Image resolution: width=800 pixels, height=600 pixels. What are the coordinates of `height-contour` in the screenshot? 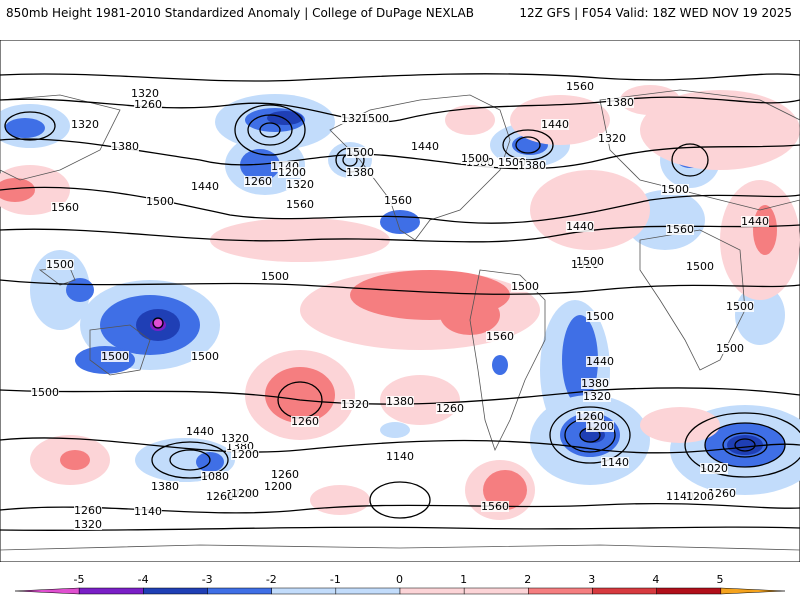 It's located at (400, 445).